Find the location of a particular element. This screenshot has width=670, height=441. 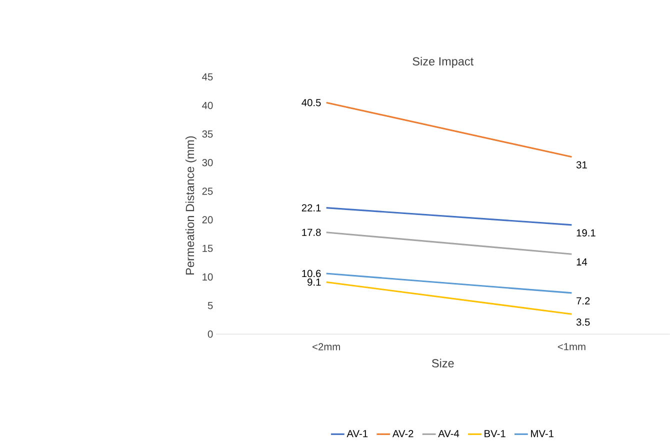

data-label: 40.5 is located at coordinates (311, 102).